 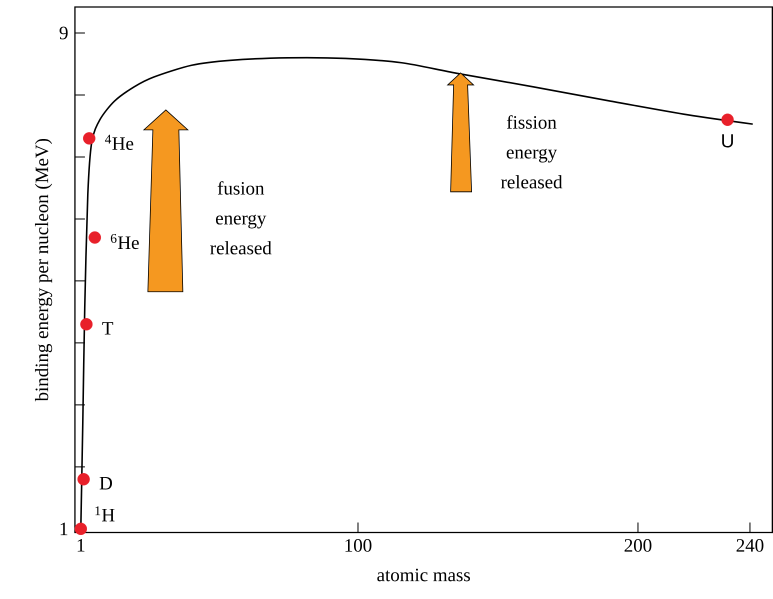 What do you see at coordinates (727, 141) in the screenshot?
I see `annotation: U` at bounding box center [727, 141].